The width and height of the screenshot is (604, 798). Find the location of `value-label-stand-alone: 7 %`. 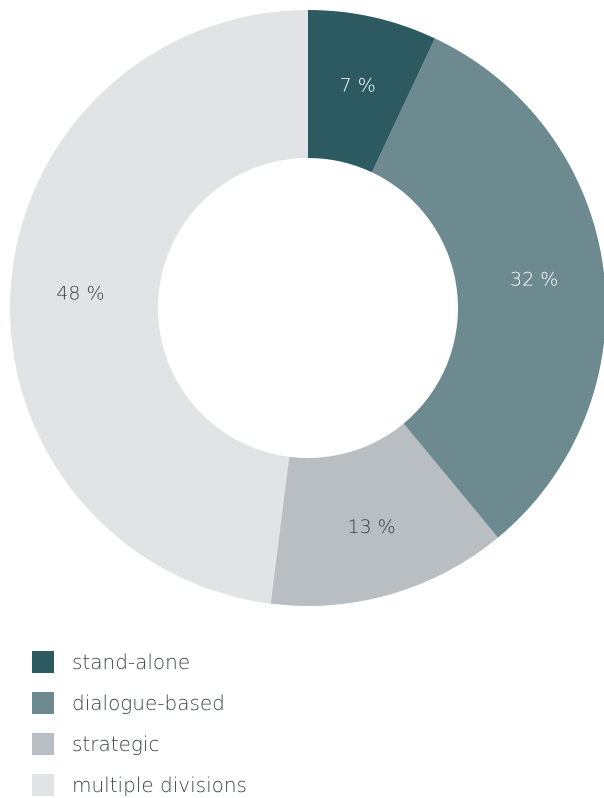

value-label-stand-alone: 7 % is located at coordinates (358, 85).